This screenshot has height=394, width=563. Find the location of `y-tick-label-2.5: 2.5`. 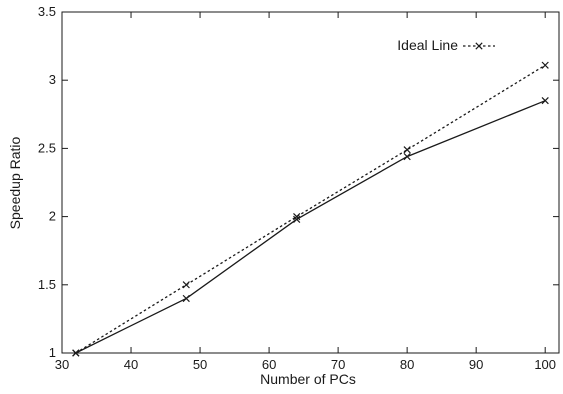

y-tick-label-2.5: 2.5 is located at coordinates (47, 147).